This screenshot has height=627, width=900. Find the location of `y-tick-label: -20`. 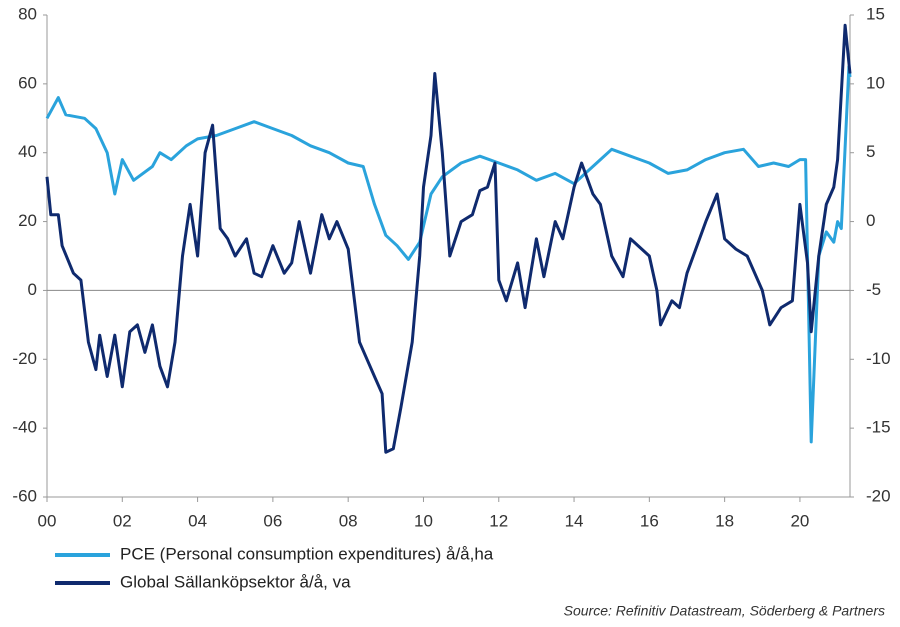

y-tick-label: -20 is located at coordinates (24, 358).